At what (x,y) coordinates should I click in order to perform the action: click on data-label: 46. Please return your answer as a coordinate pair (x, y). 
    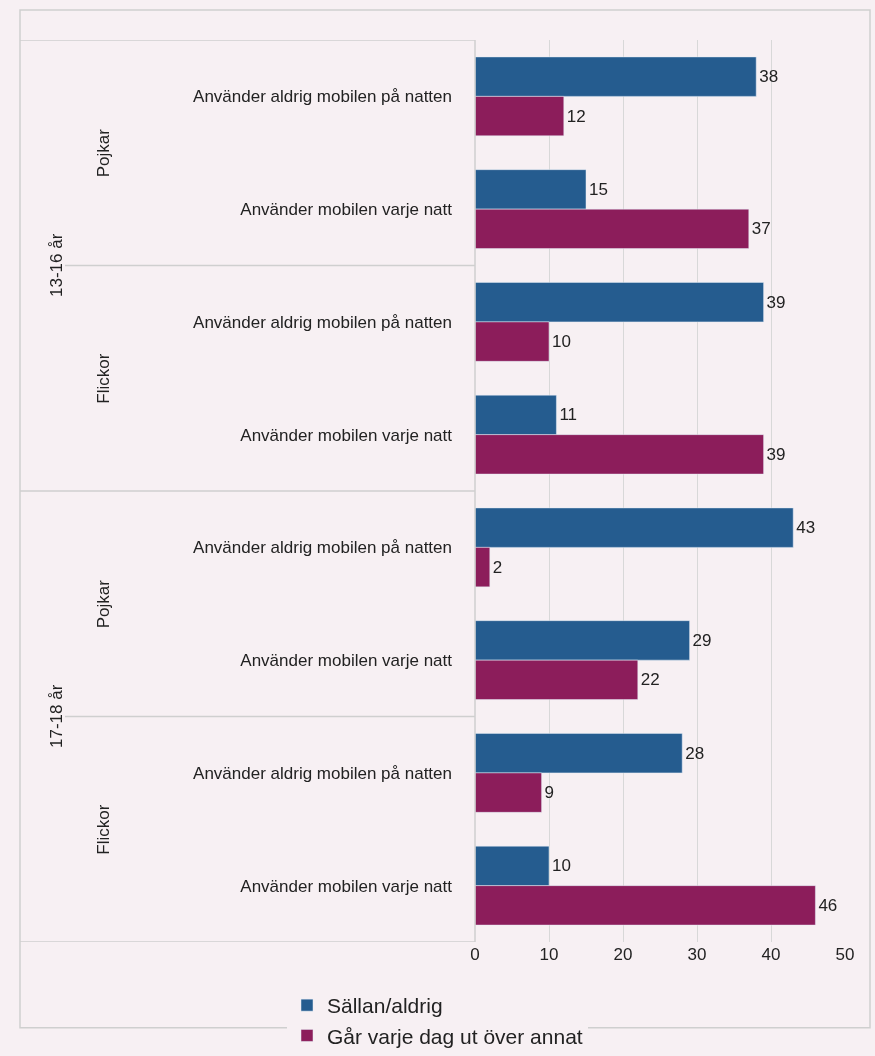
    Looking at the image, I should click on (828, 905).